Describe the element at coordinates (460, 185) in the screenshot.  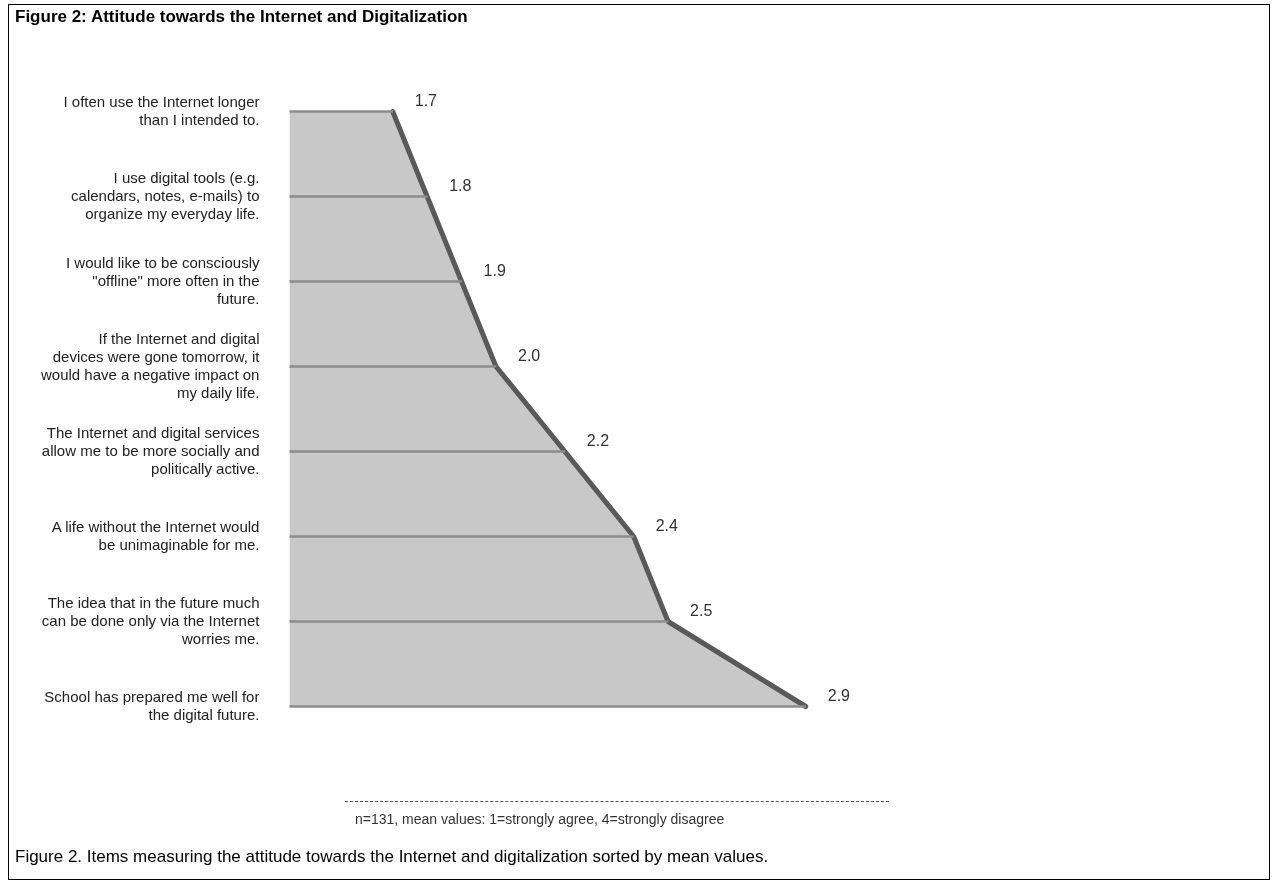
I see `data-label: 1.8` at that location.